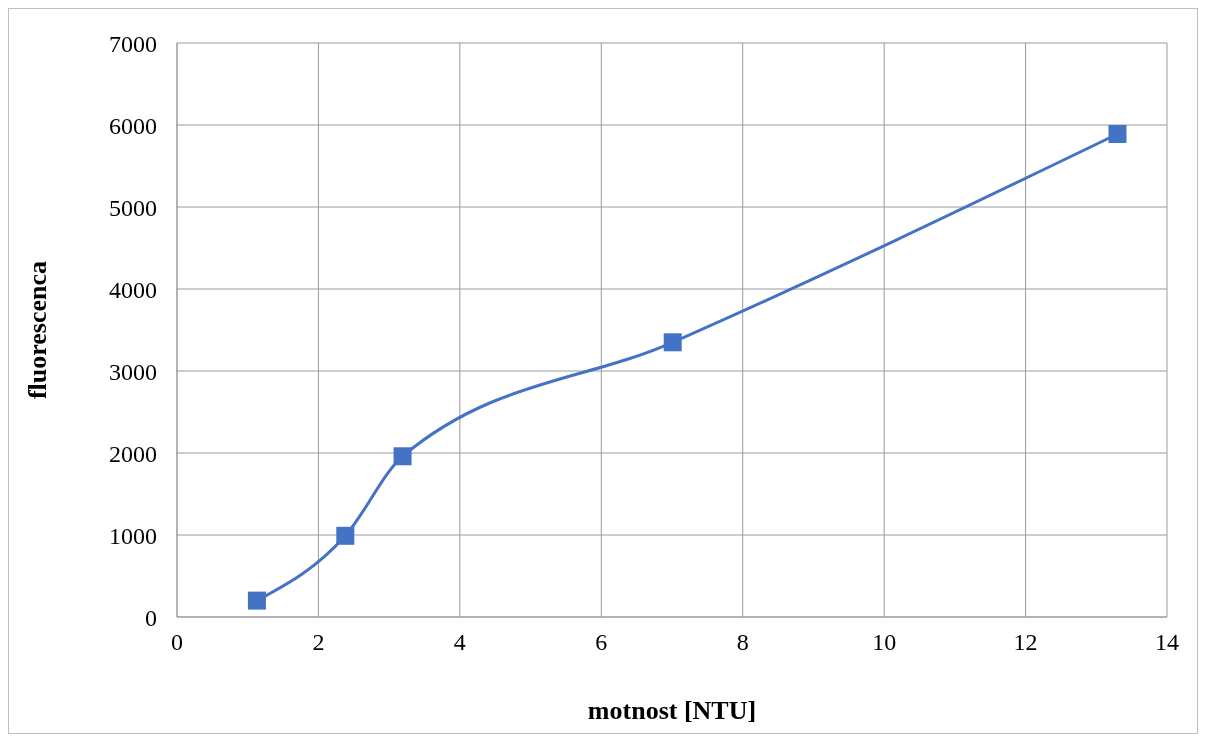  I want to click on y-tick-label: 6000, so click(133, 125).